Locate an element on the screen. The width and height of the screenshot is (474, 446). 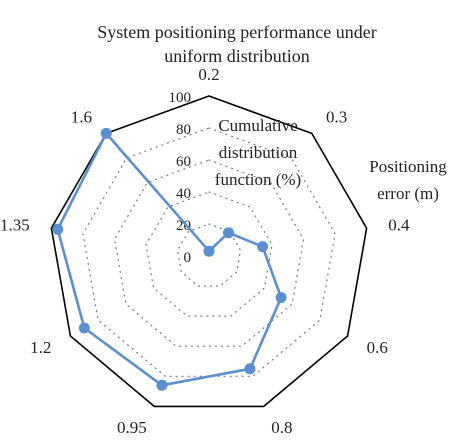
category-label-0.8: 0.8 is located at coordinates (281, 427).